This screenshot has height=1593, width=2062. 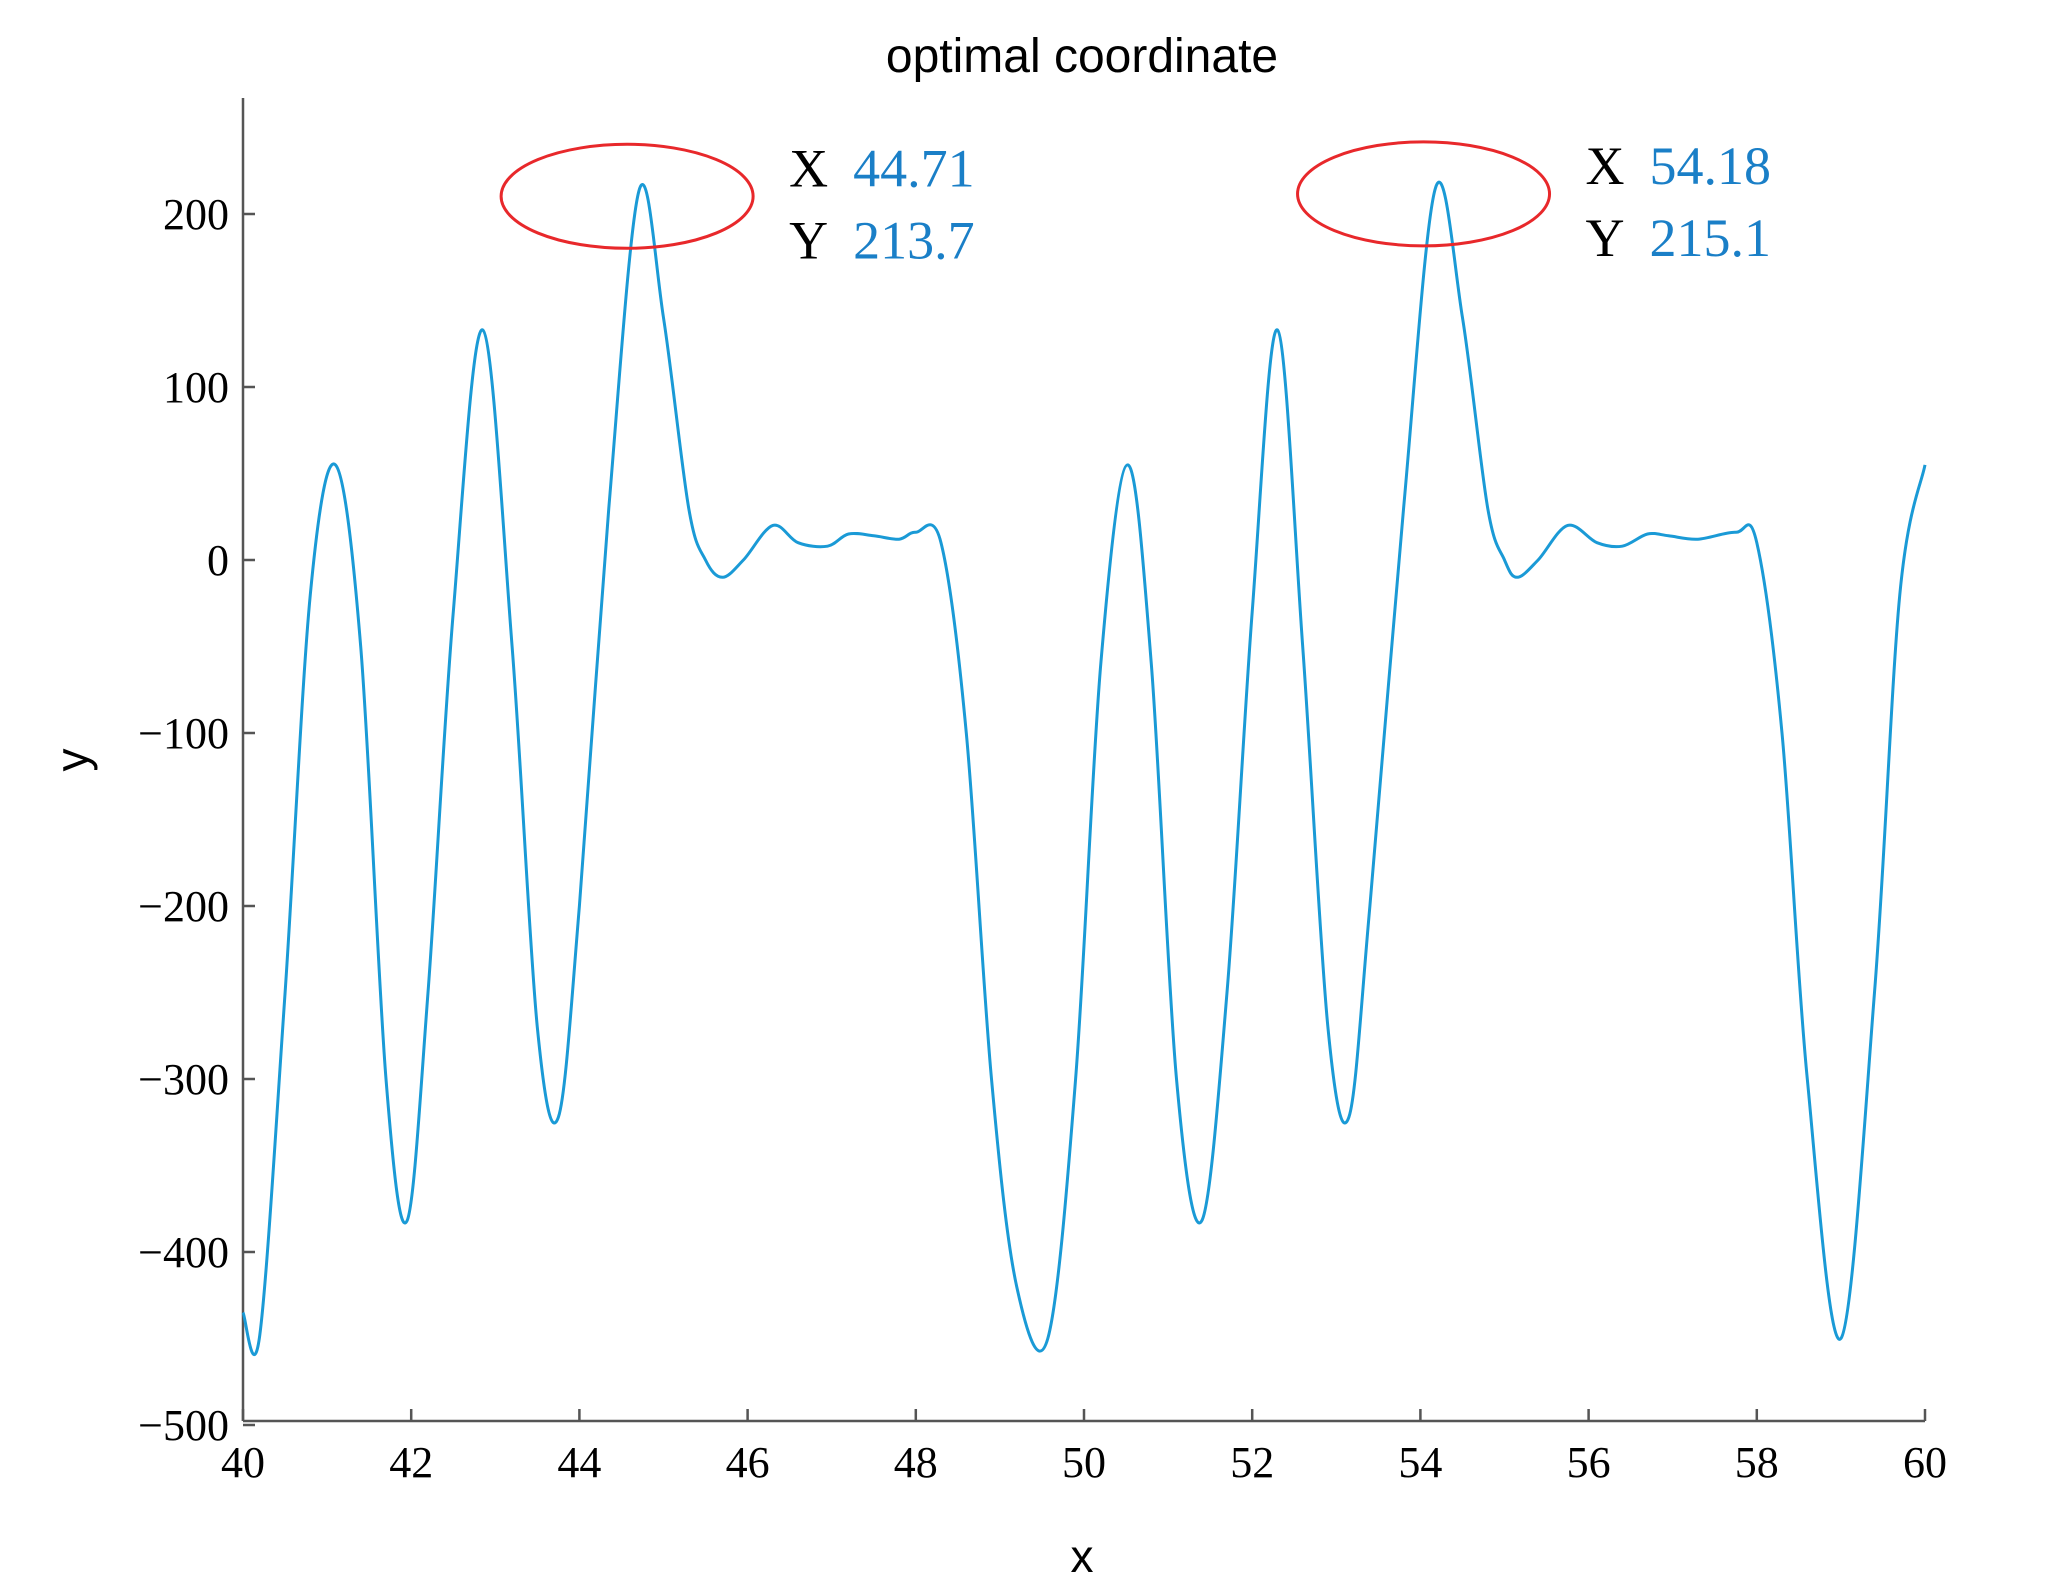 What do you see at coordinates (183, 733) in the screenshot?
I see `y-tick-label: −100` at bounding box center [183, 733].